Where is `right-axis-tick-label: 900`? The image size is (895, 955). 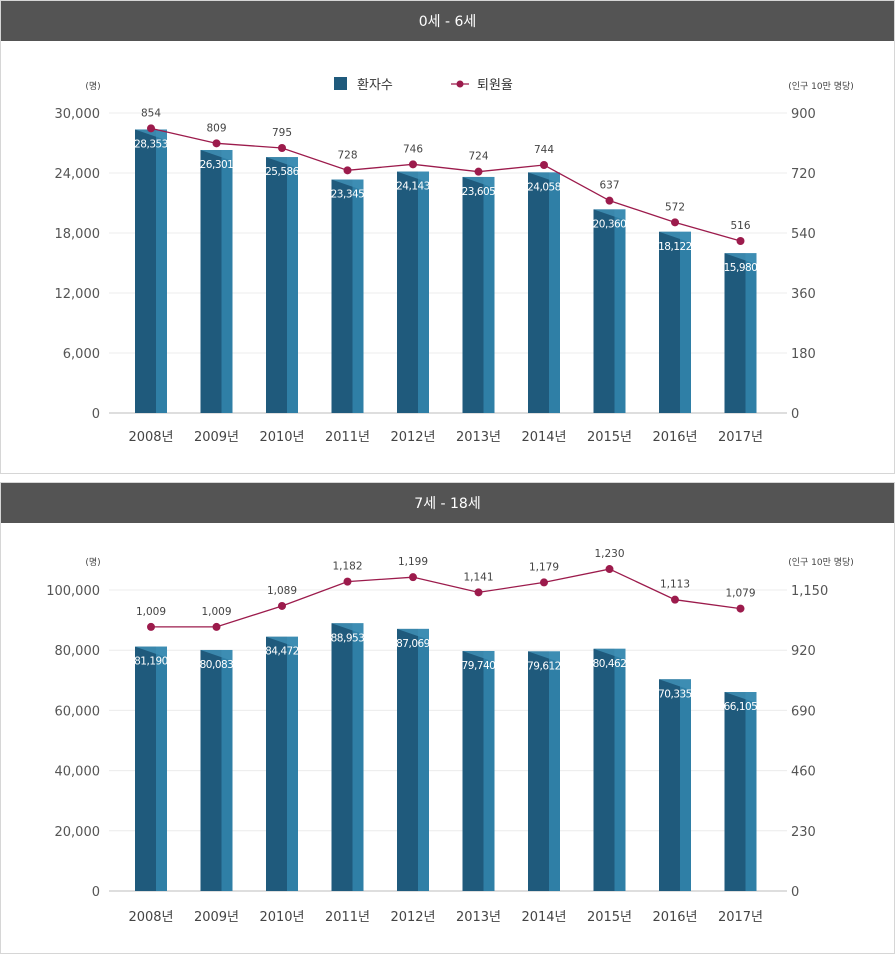 right-axis-tick-label: 900 is located at coordinates (803, 114).